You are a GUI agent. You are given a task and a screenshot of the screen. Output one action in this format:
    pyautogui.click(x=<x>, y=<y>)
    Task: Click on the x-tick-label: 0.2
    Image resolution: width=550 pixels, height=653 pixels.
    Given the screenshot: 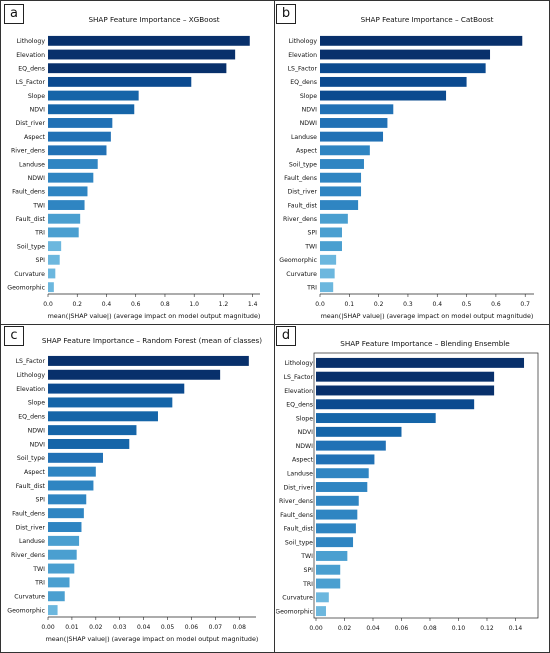 What is the action you would take?
    pyautogui.click(x=379, y=304)
    